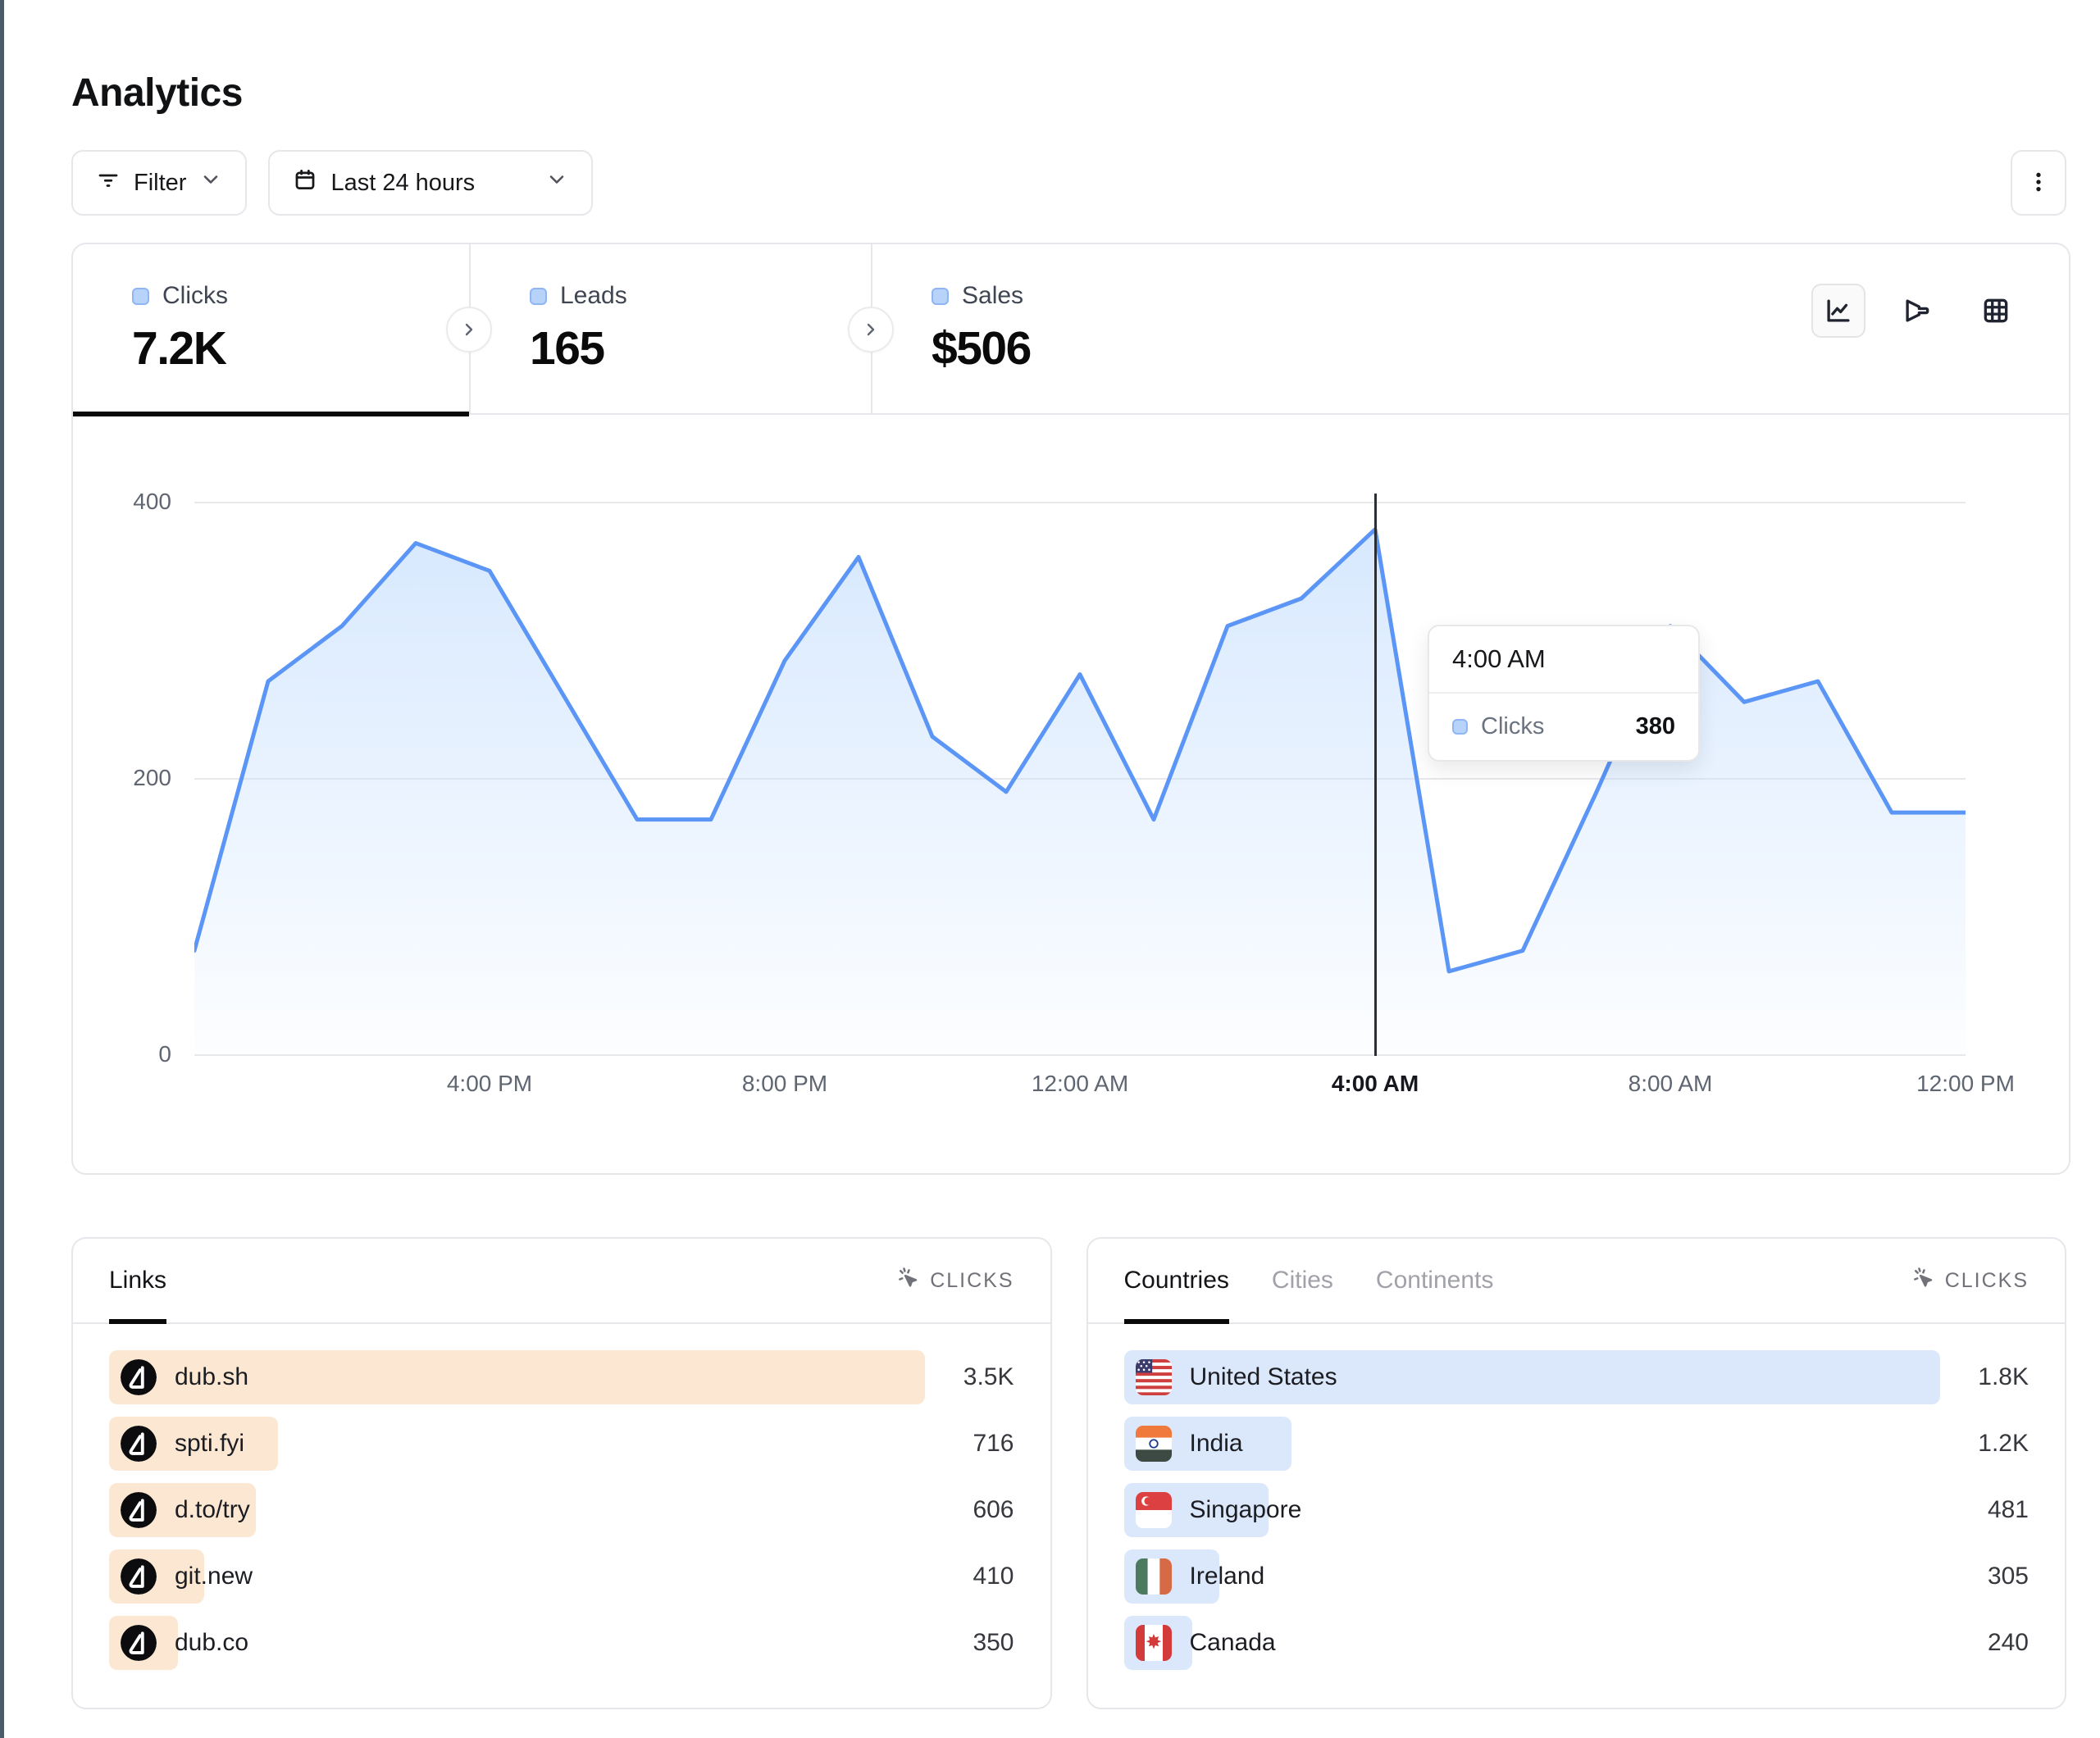 This screenshot has height=1738, width=2100. Describe the element at coordinates (2008, 1509) in the screenshot. I see `row-value: 481` at that location.